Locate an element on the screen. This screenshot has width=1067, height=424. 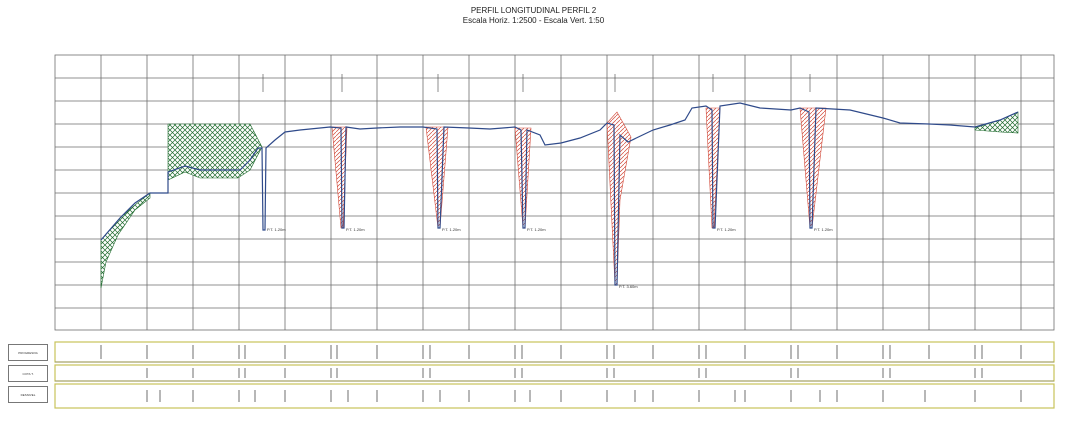
fill-area-embankment is located at coordinates (215, 152).